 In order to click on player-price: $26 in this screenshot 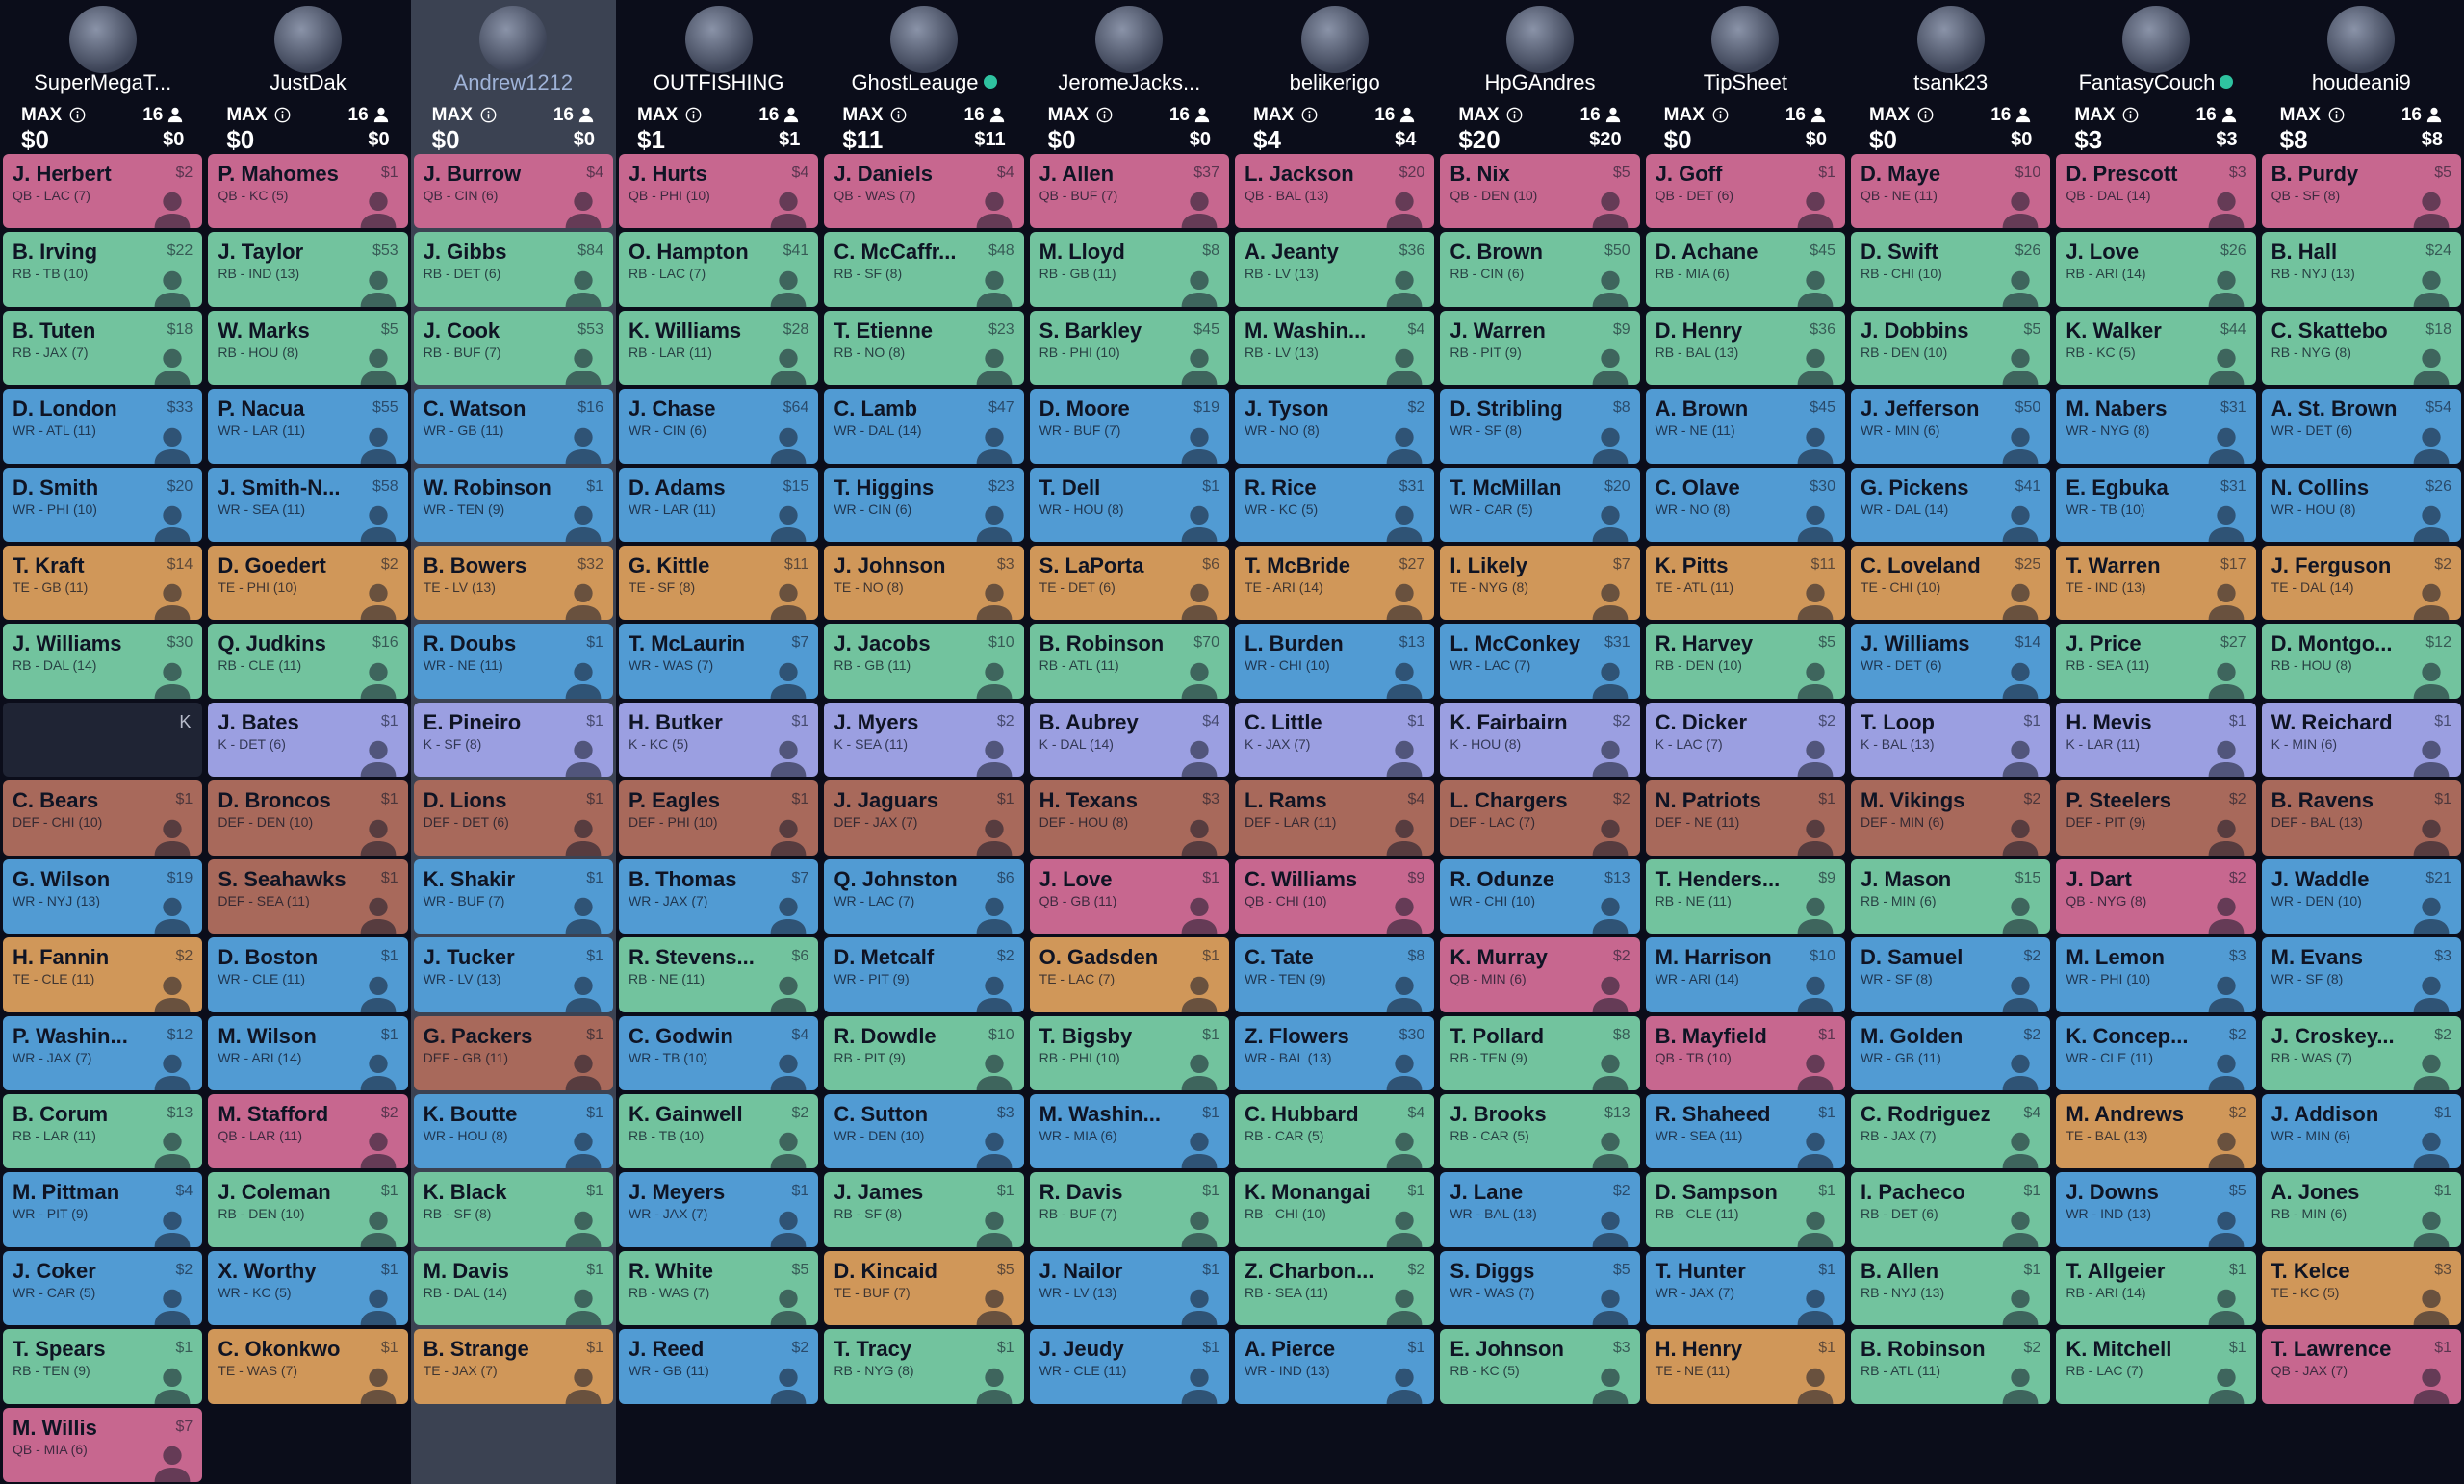, I will do `click(2028, 252)`.